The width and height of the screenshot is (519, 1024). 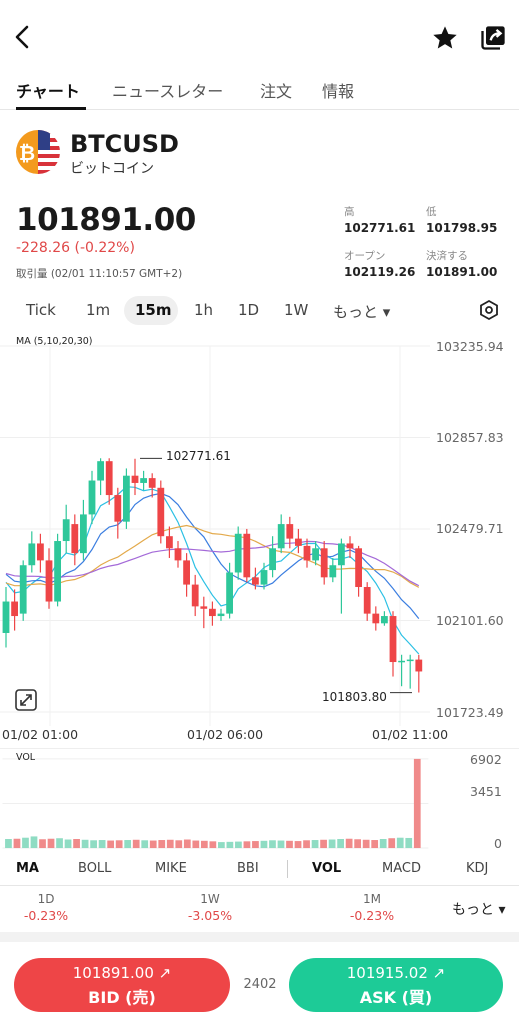 I want to click on expand-icon, so click(x=26, y=700).